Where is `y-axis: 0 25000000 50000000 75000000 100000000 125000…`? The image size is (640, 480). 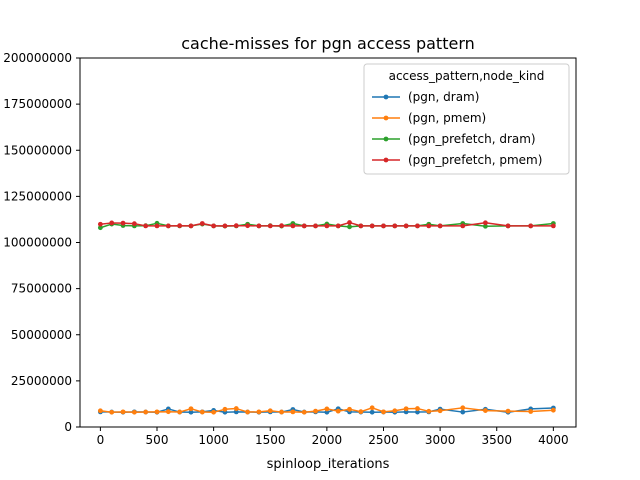 y-axis: 0 25000000 50000000 75000000 100000000 125000… is located at coordinates (41, 242).